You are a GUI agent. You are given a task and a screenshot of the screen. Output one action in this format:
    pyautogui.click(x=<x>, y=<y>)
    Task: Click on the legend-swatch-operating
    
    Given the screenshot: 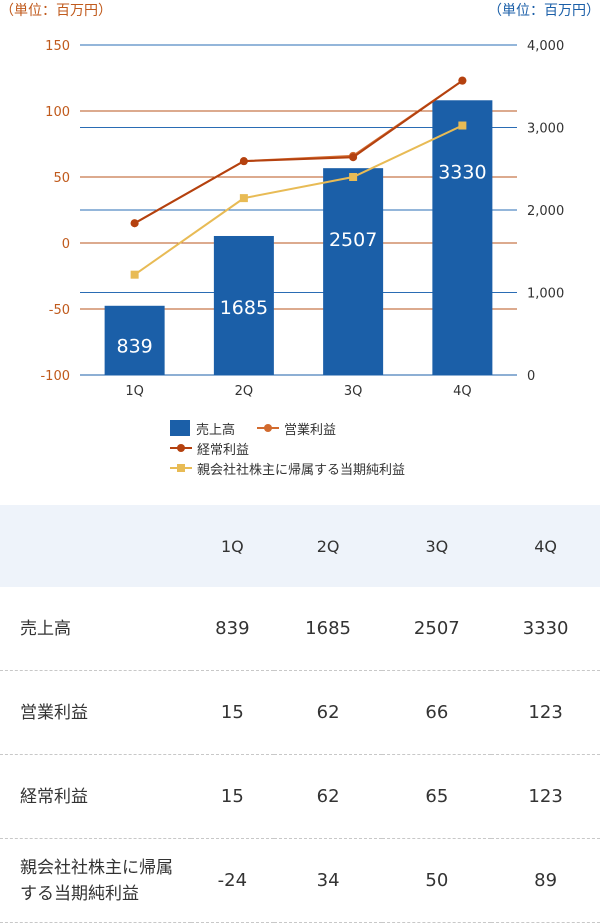 What is the action you would take?
    pyautogui.click(x=268, y=428)
    